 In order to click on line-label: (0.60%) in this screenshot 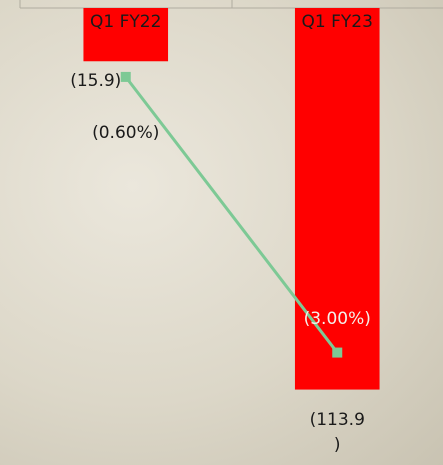, I will do `click(126, 132)`.